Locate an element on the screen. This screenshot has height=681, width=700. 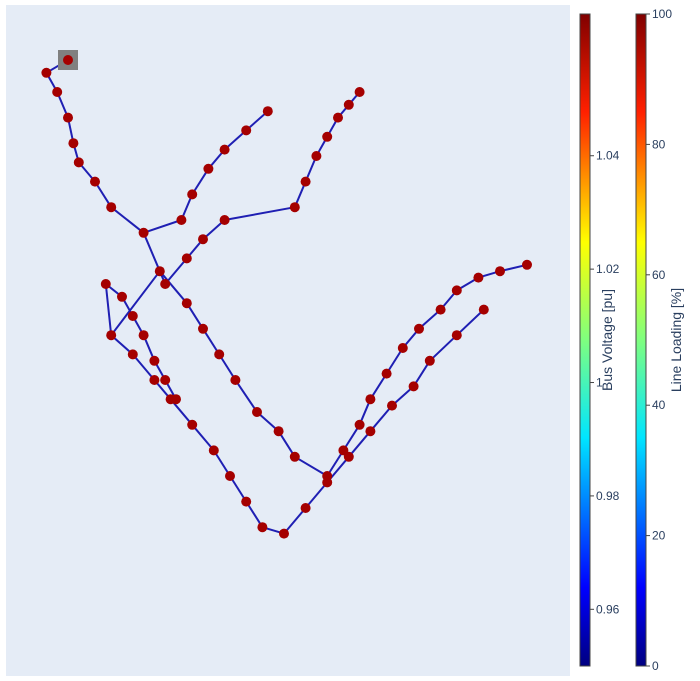
colorbar-line-loading-ticks: 0 20 40 60 80 100 is located at coordinates (659, 340).